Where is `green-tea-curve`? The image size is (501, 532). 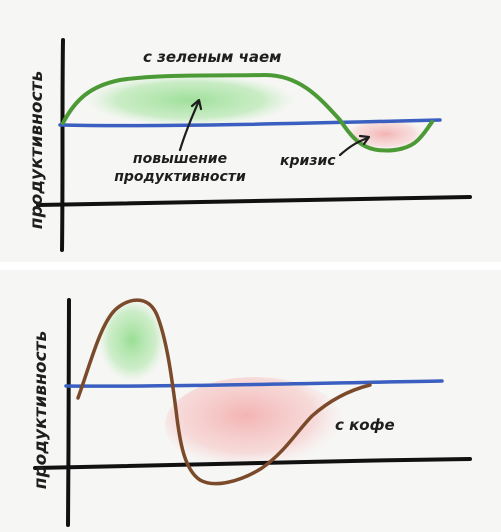 green-tea-curve is located at coordinates (247, 112).